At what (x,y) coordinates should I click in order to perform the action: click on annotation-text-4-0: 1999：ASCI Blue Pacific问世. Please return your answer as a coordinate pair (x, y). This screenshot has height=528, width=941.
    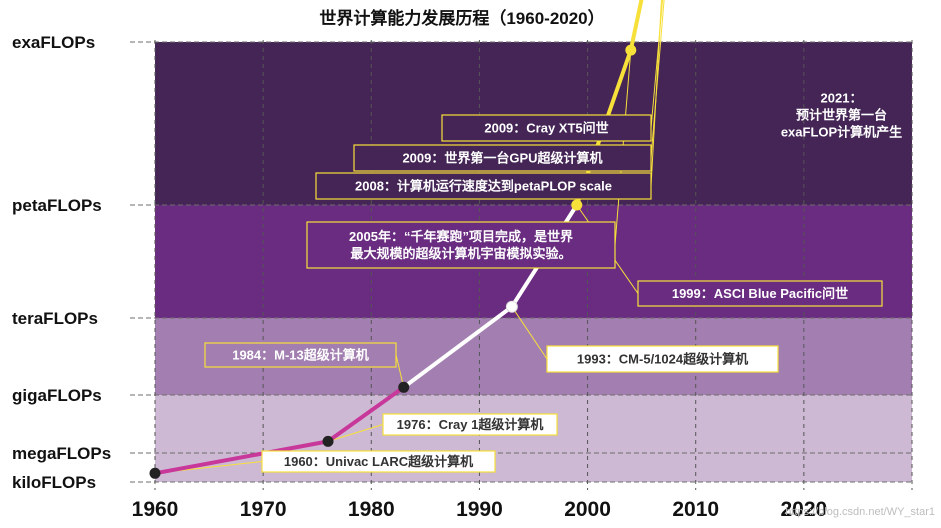
    Looking at the image, I should click on (760, 293).